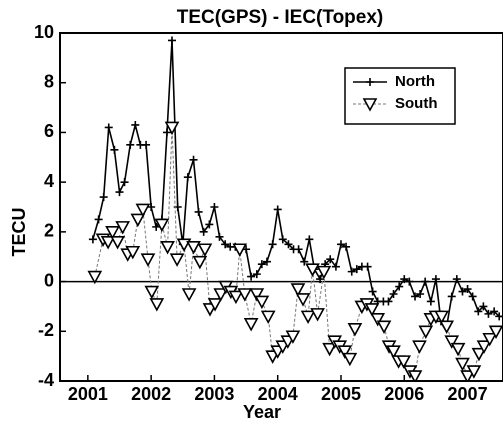 Image resolution: width=503 pixels, height=427 pixels. I want to click on legend-label: South, so click(416, 103).